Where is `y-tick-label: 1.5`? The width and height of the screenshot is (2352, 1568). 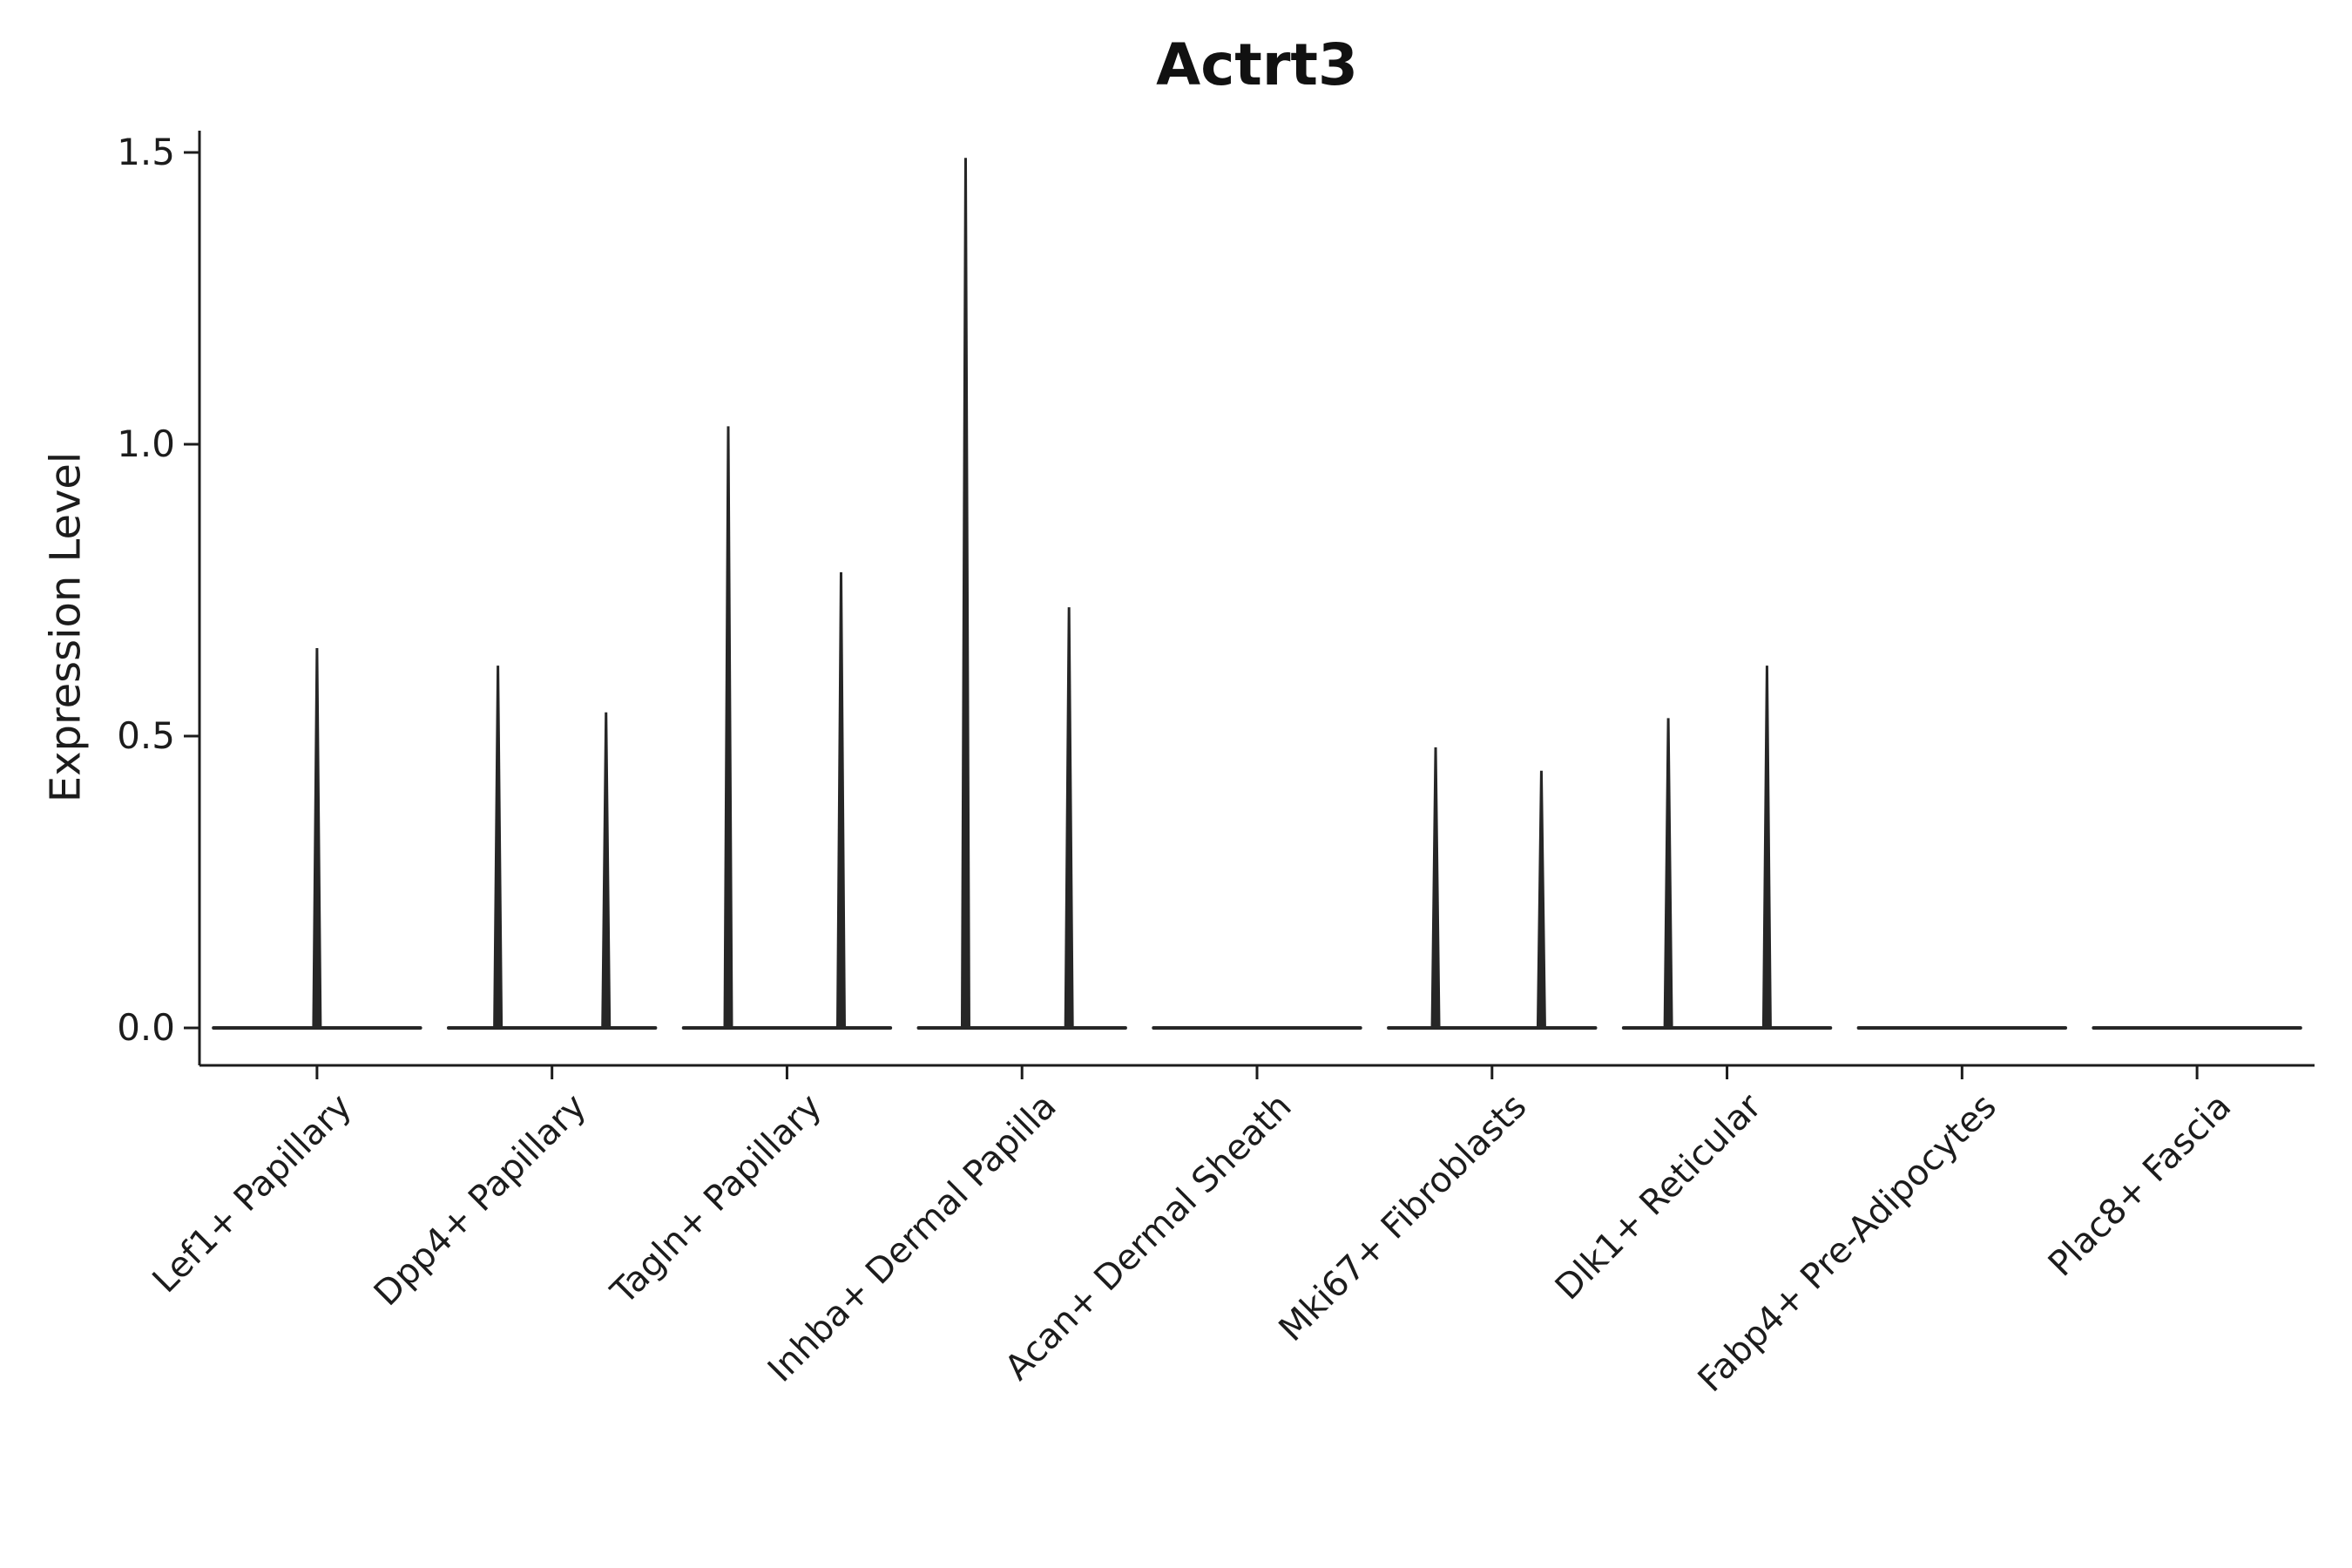
y-tick-label: 1.5 is located at coordinates (146, 152).